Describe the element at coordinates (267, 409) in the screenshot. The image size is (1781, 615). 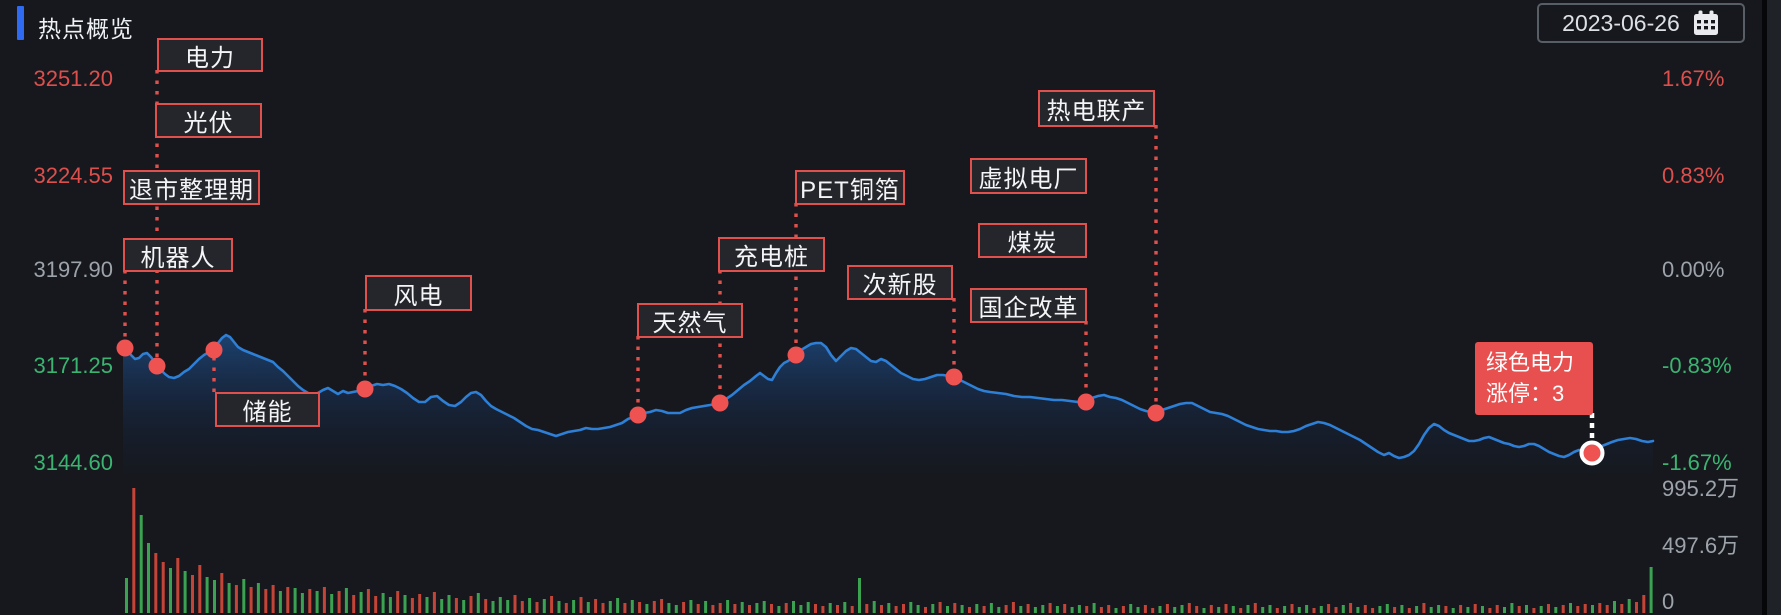
I see `hot-topic-label: 储能` at that location.